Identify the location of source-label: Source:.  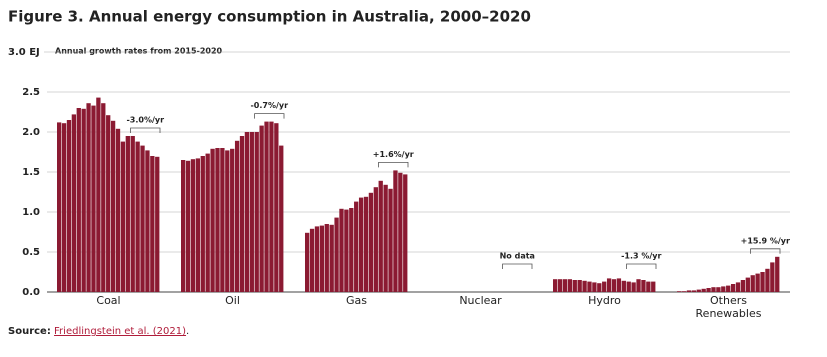
(29, 331).